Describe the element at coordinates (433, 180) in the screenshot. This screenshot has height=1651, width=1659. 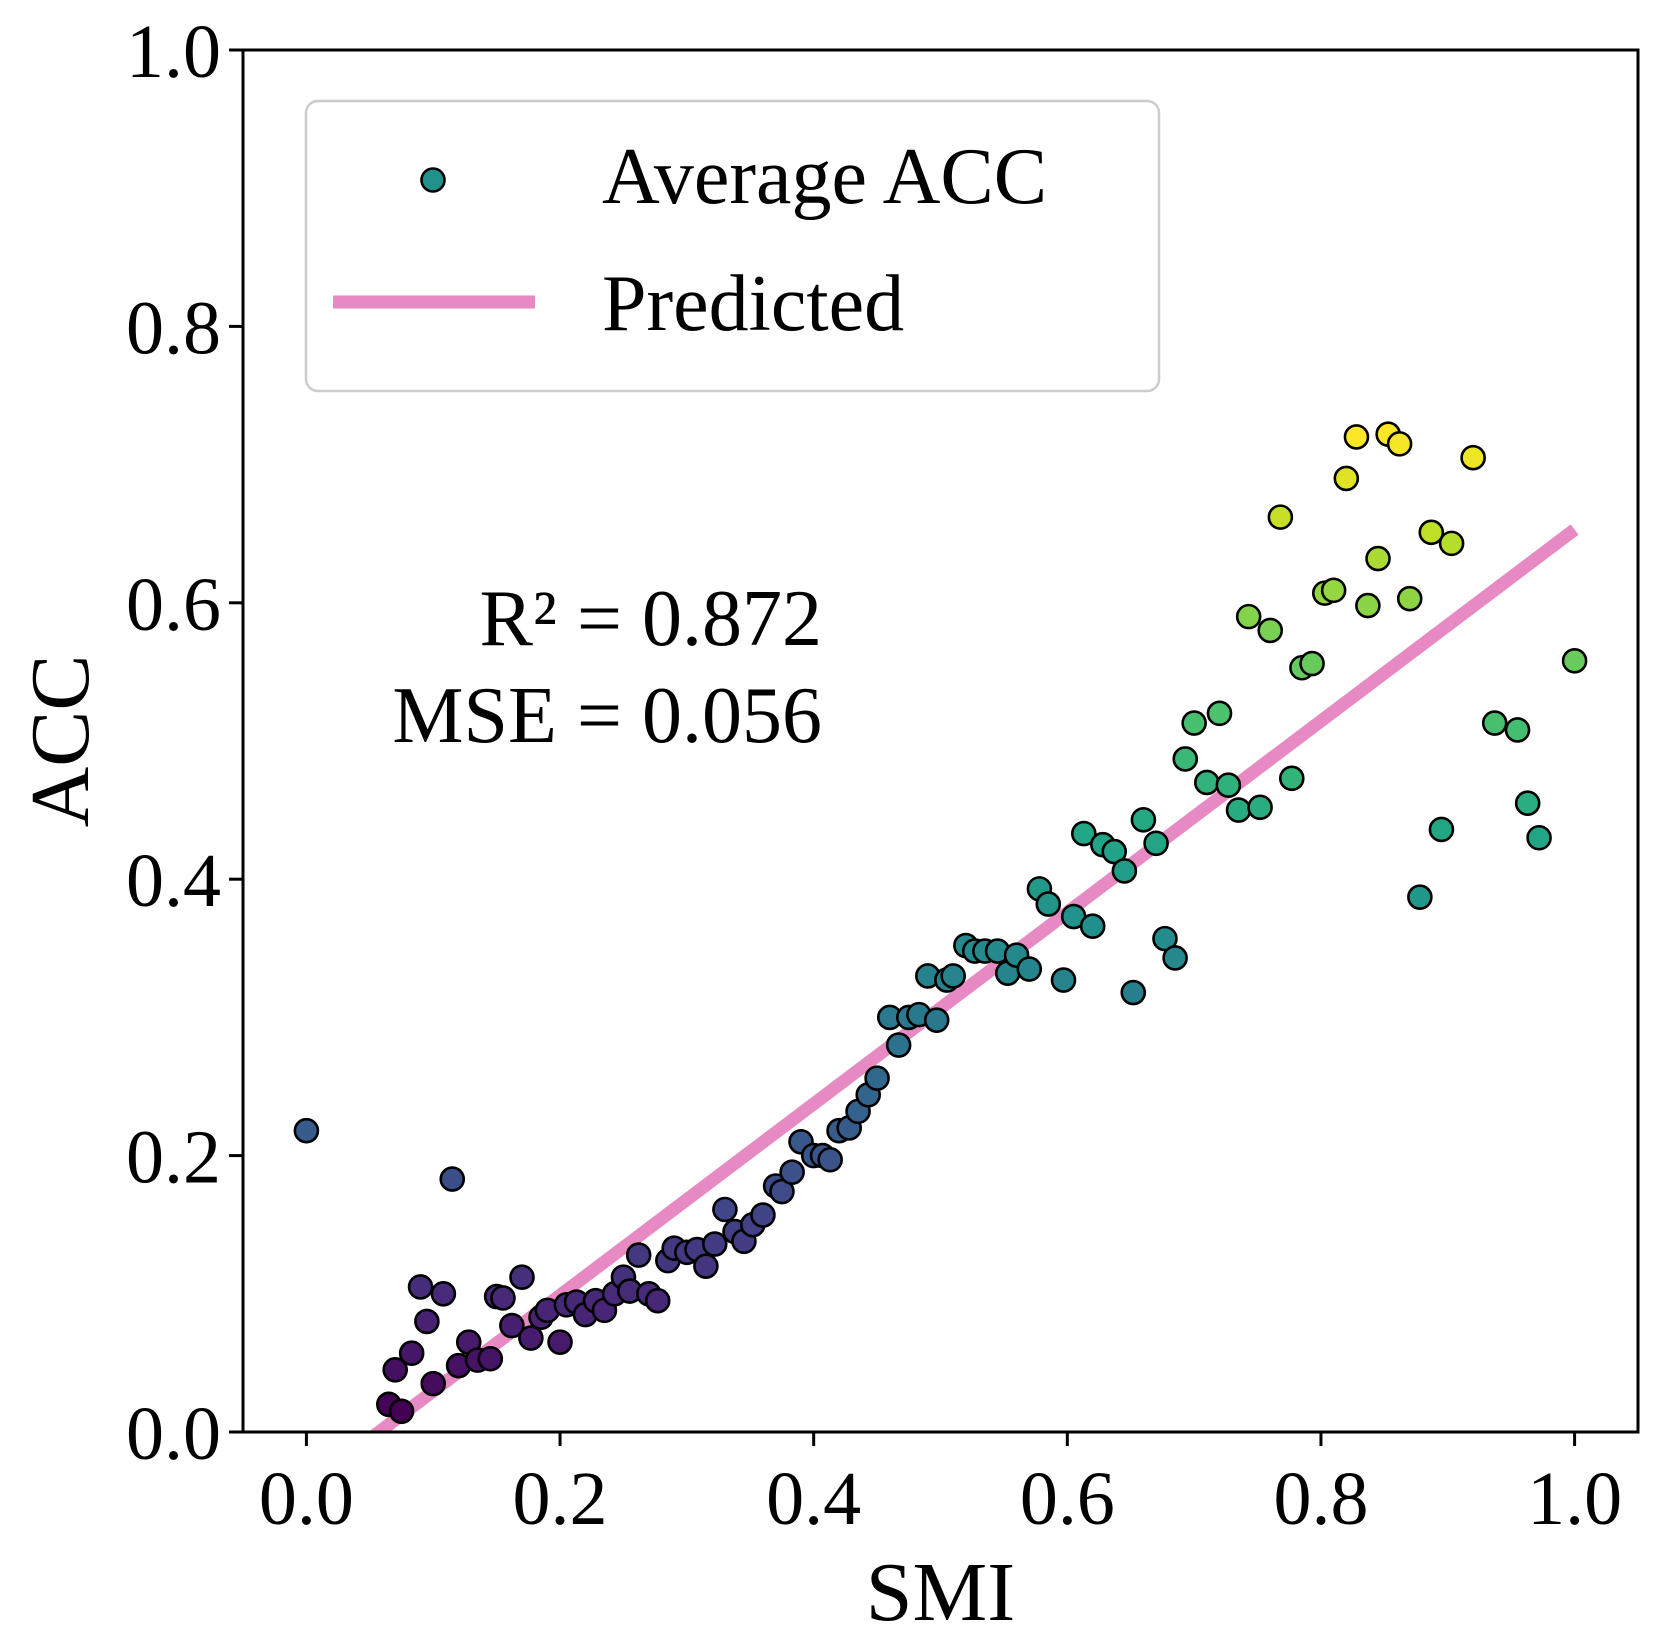
I see `legend-marker-icon` at that location.